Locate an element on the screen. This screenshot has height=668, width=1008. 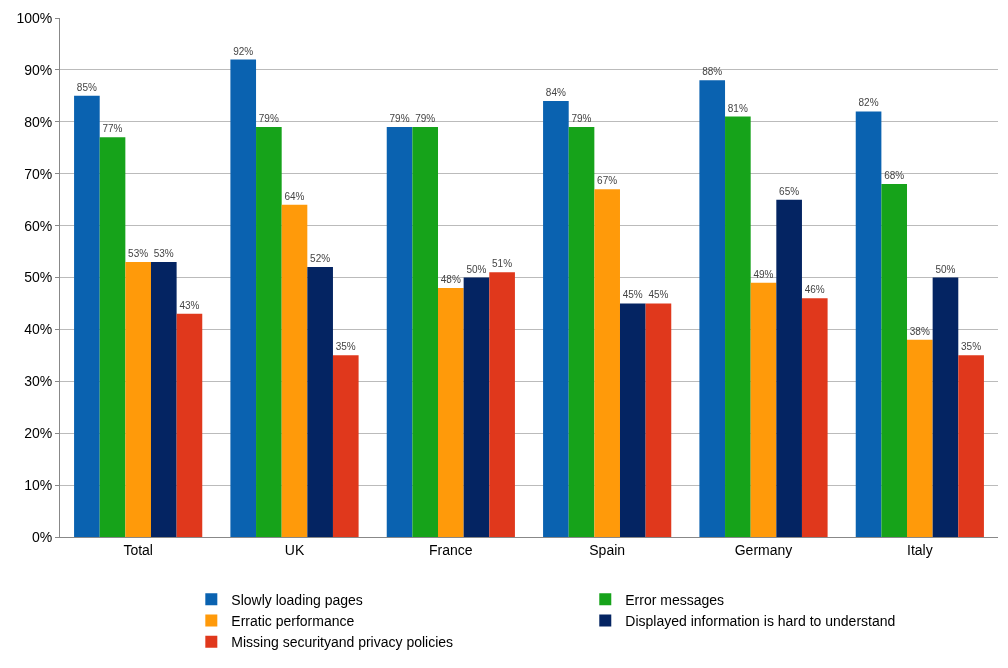
data-label: 88% is located at coordinates (712, 72).